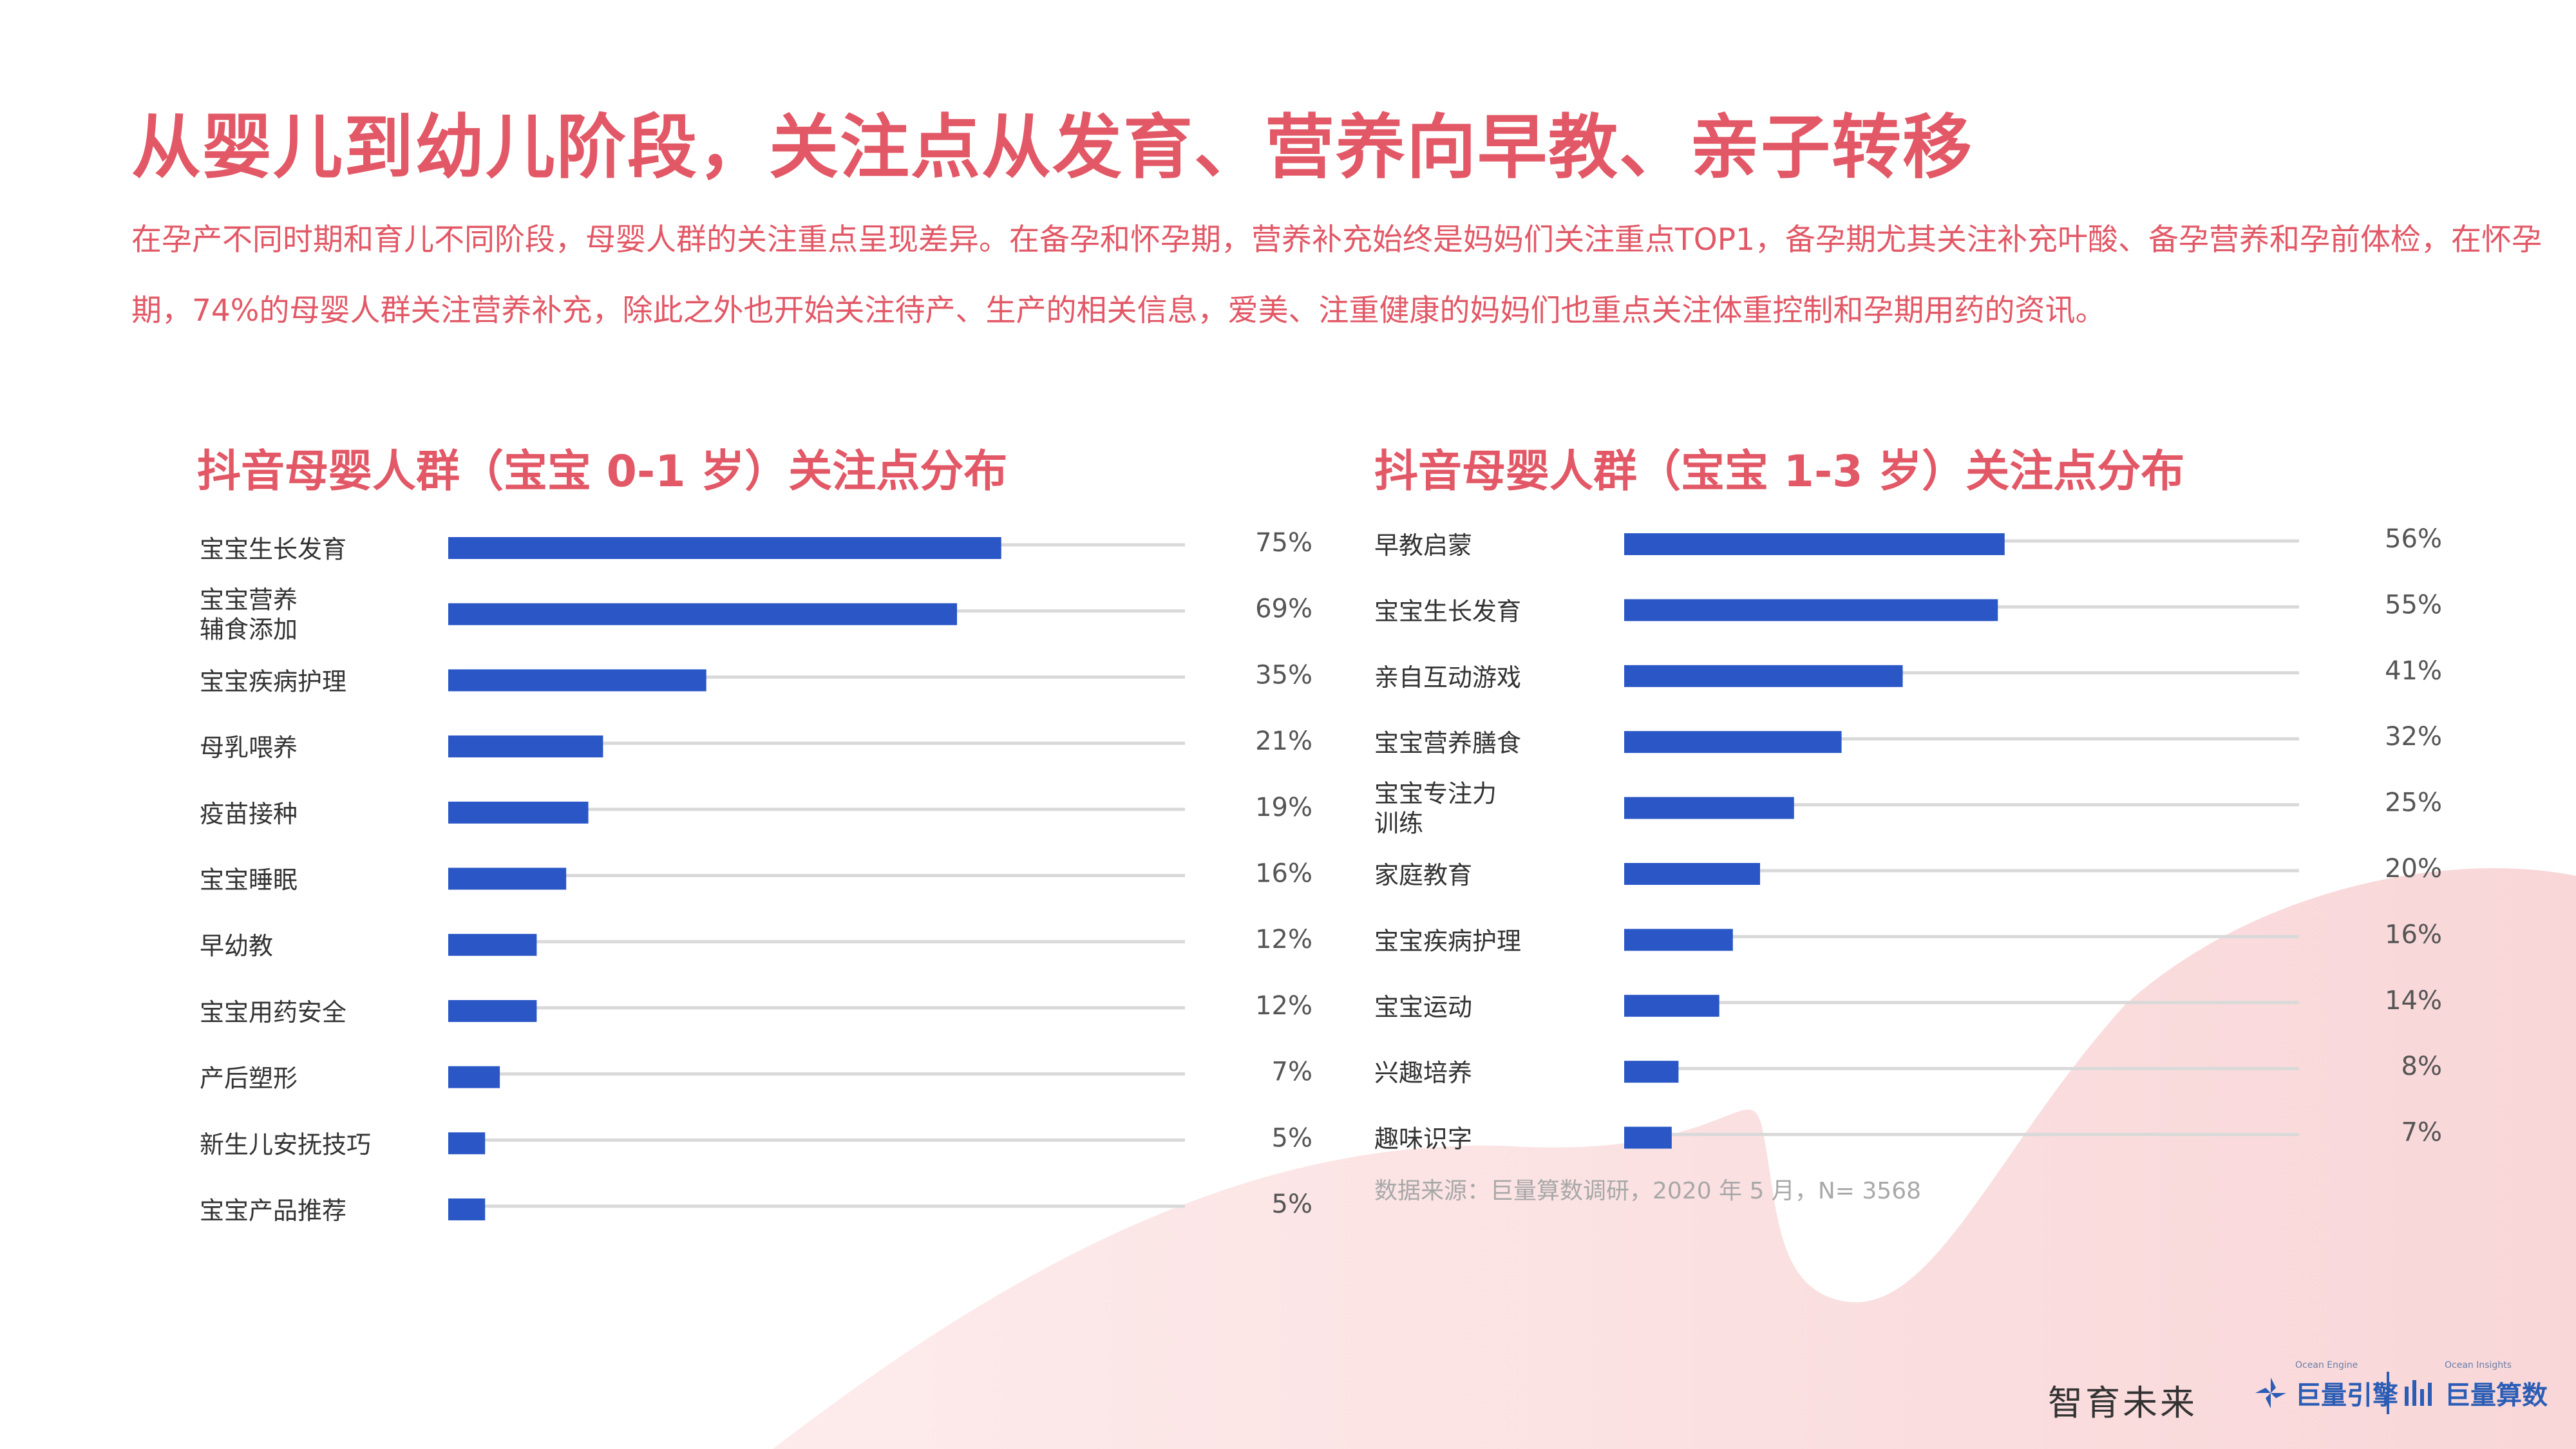 This screenshot has width=2576, height=1449. I want to click on value-label: 75%, so click(1284, 543).